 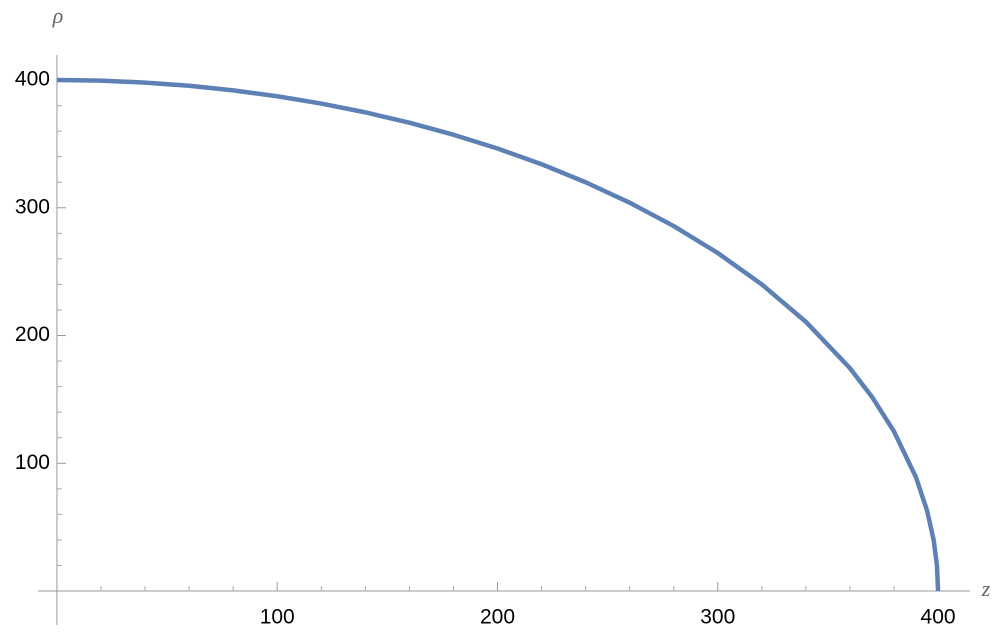 What do you see at coordinates (986, 588) in the screenshot?
I see `x-axis-title: z` at bounding box center [986, 588].